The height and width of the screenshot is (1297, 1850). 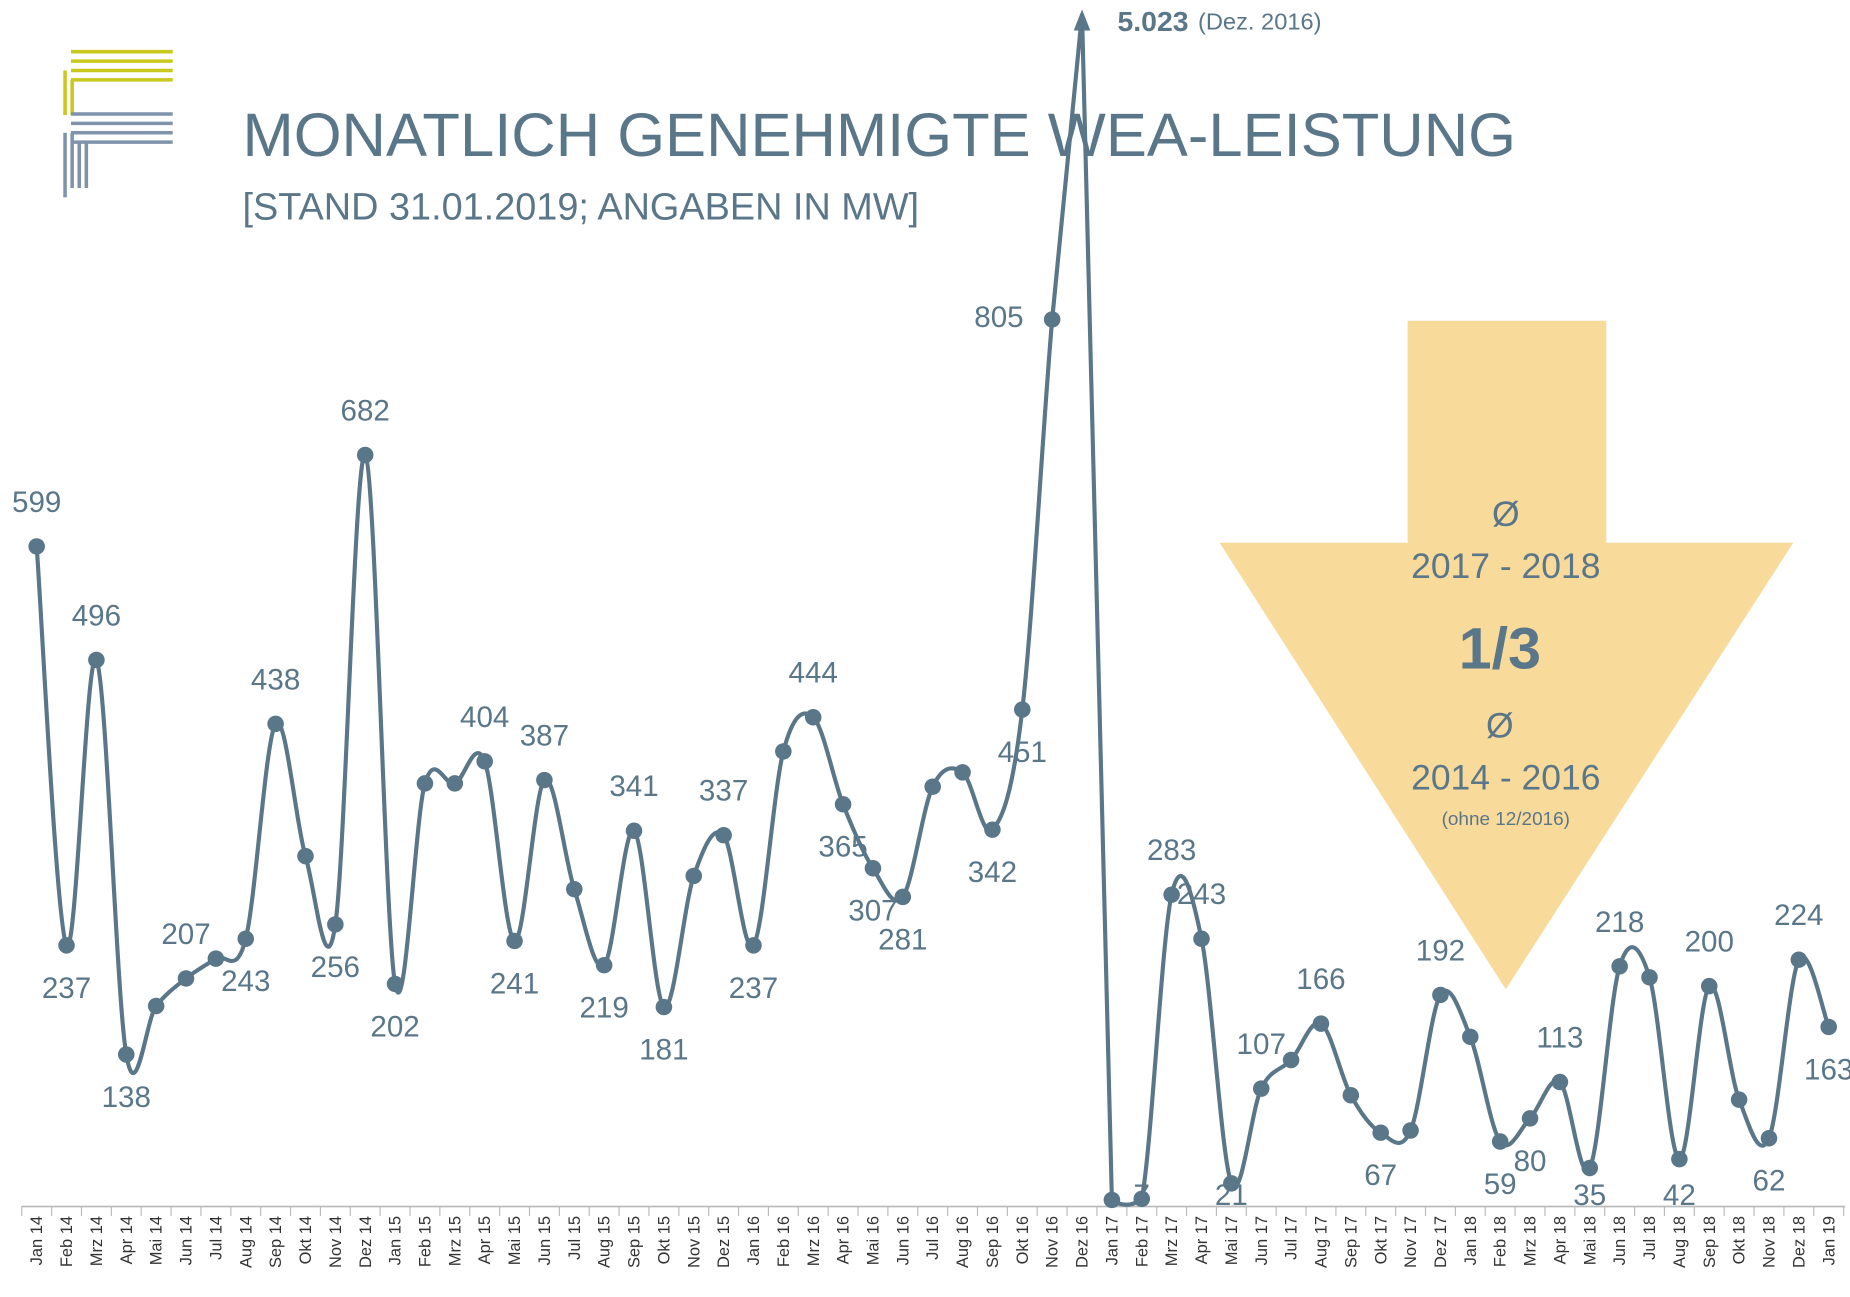 I want to click on x-tick-label: Sep 18, so click(x=1710, y=1242).